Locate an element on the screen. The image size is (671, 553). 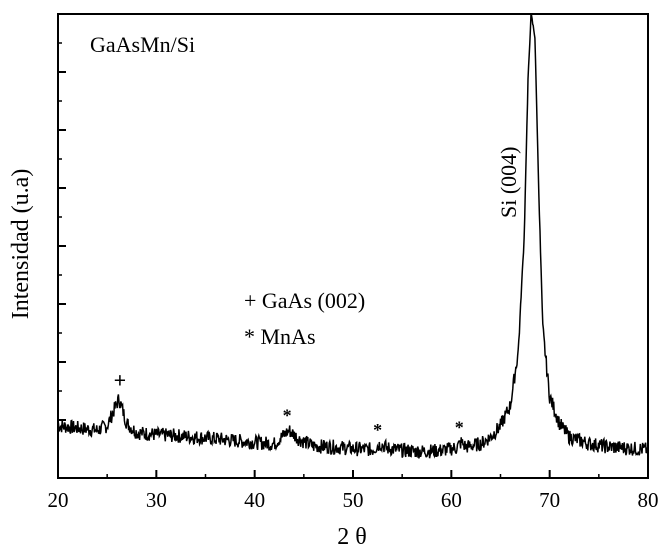
x-tick-label: 50 is located at coordinates (353, 500).